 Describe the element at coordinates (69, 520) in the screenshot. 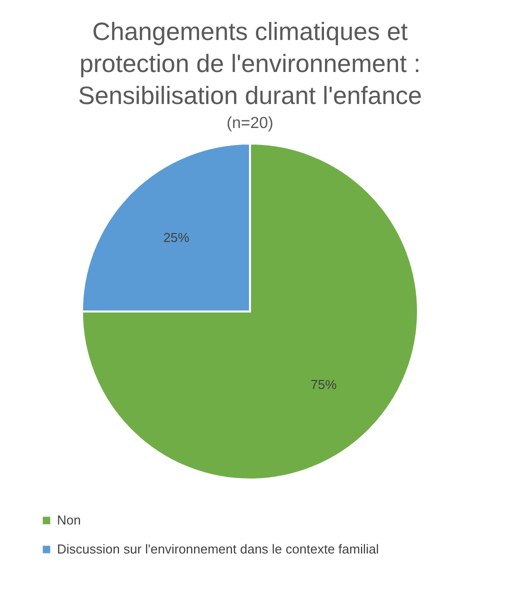

I see `legend-label: Non` at that location.